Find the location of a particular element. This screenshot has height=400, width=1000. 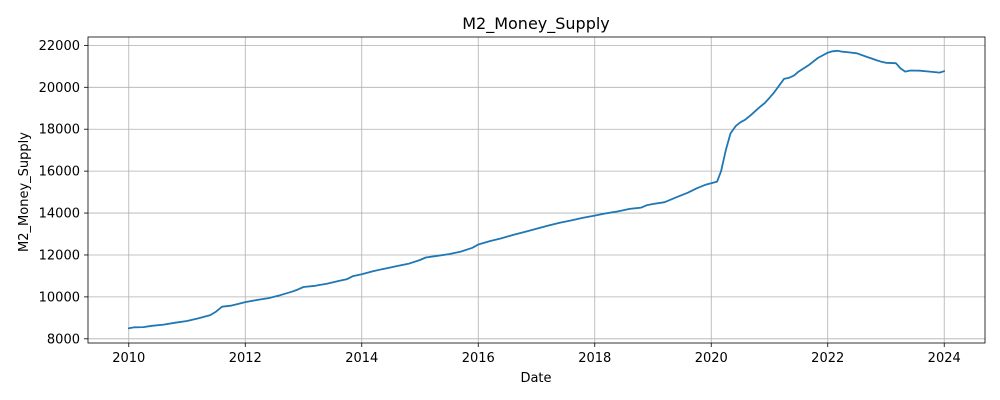

y-tick-label: 10000 is located at coordinates (59, 297).